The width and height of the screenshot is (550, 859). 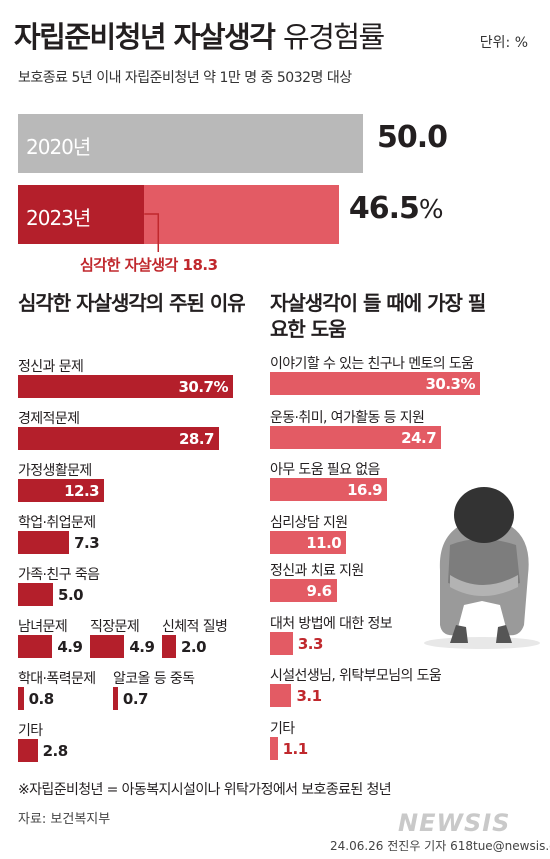 I want to click on serious-callout: 심각한 자살생각 18.3, so click(x=149, y=265).